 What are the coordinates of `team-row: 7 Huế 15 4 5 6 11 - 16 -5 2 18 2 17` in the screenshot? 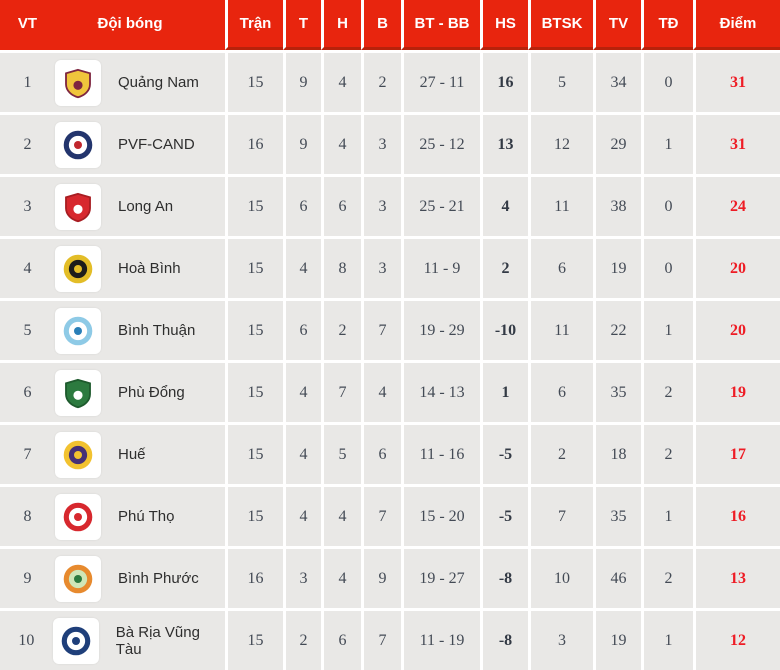 It's located at (390, 454).